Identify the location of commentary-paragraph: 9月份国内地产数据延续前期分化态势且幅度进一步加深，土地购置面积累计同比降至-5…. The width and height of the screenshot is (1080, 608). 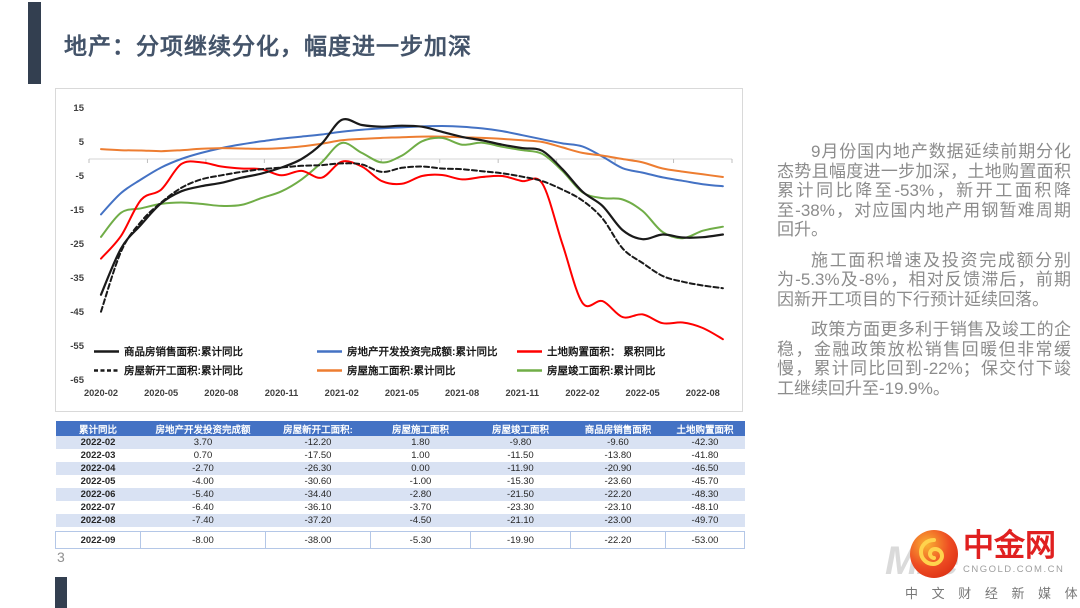
(924, 190).